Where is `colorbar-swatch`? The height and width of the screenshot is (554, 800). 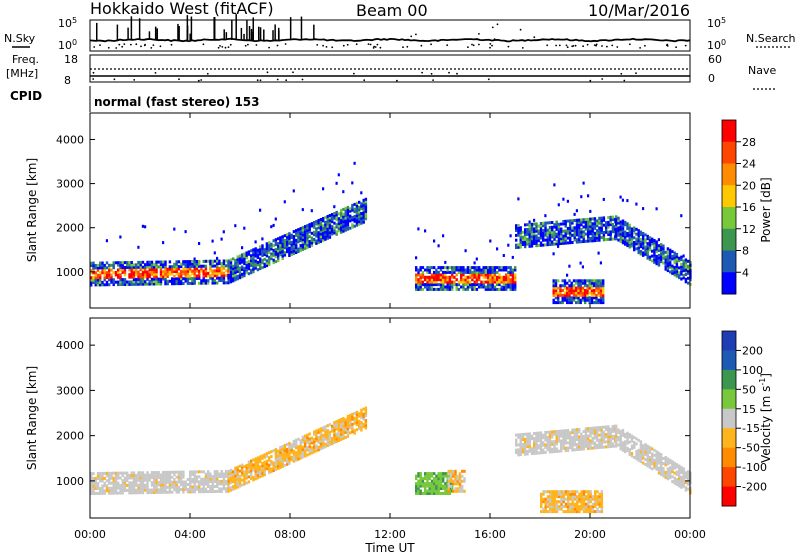 colorbar-swatch is located at coordinates (729, 196).